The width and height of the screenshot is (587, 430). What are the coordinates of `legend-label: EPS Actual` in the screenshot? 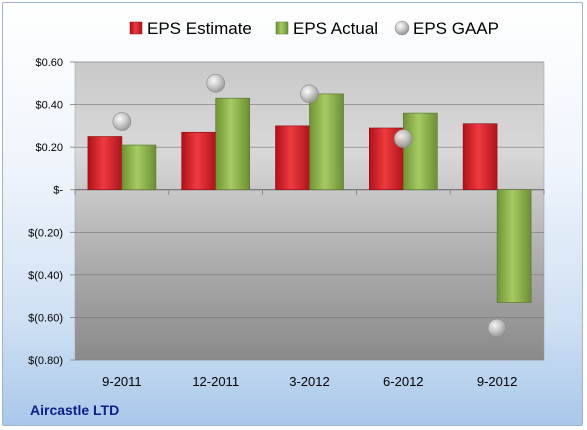 It's located at (335, 28).